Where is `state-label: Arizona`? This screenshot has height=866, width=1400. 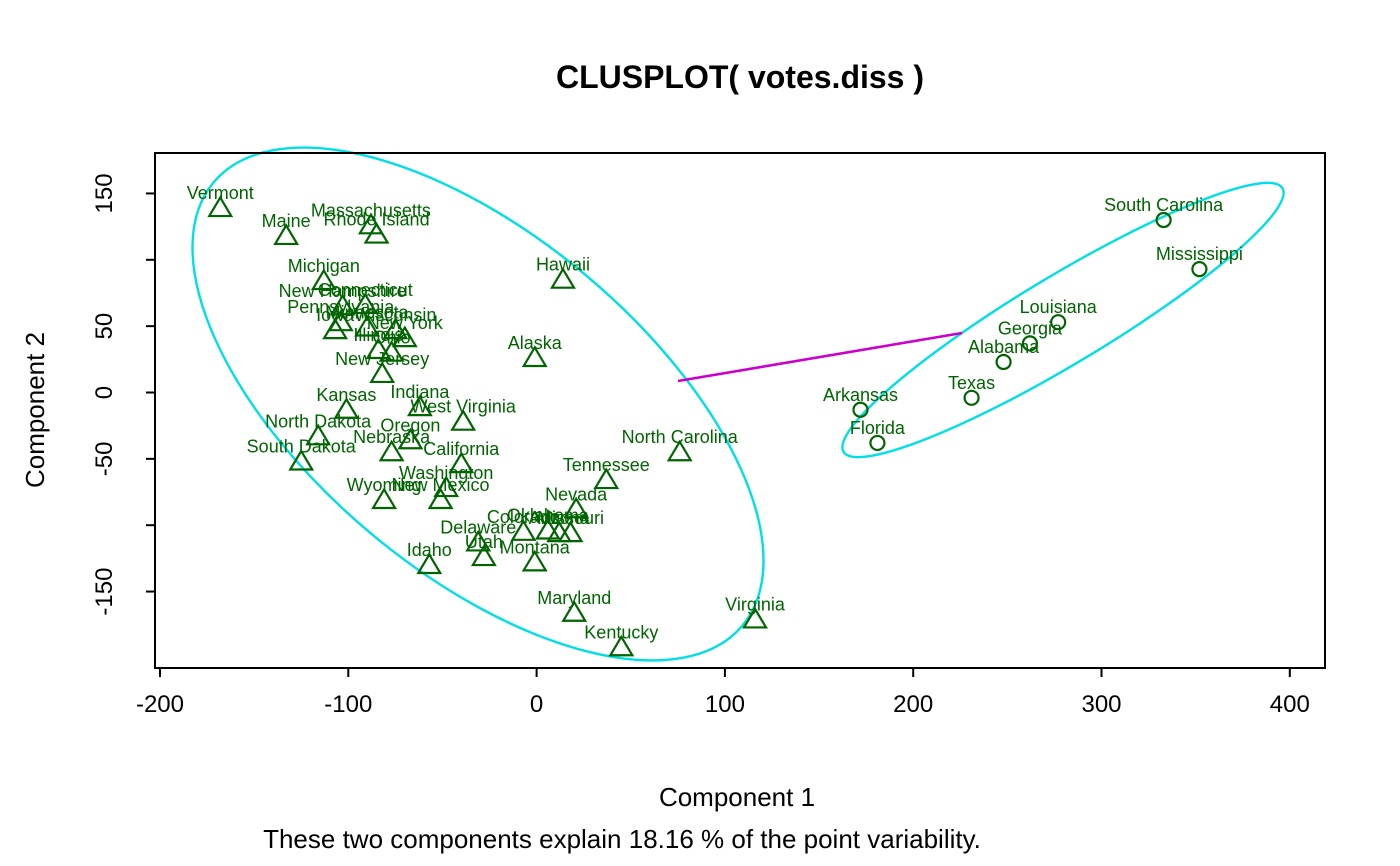
state-label: Arizona is located at coordinates (560, 518).